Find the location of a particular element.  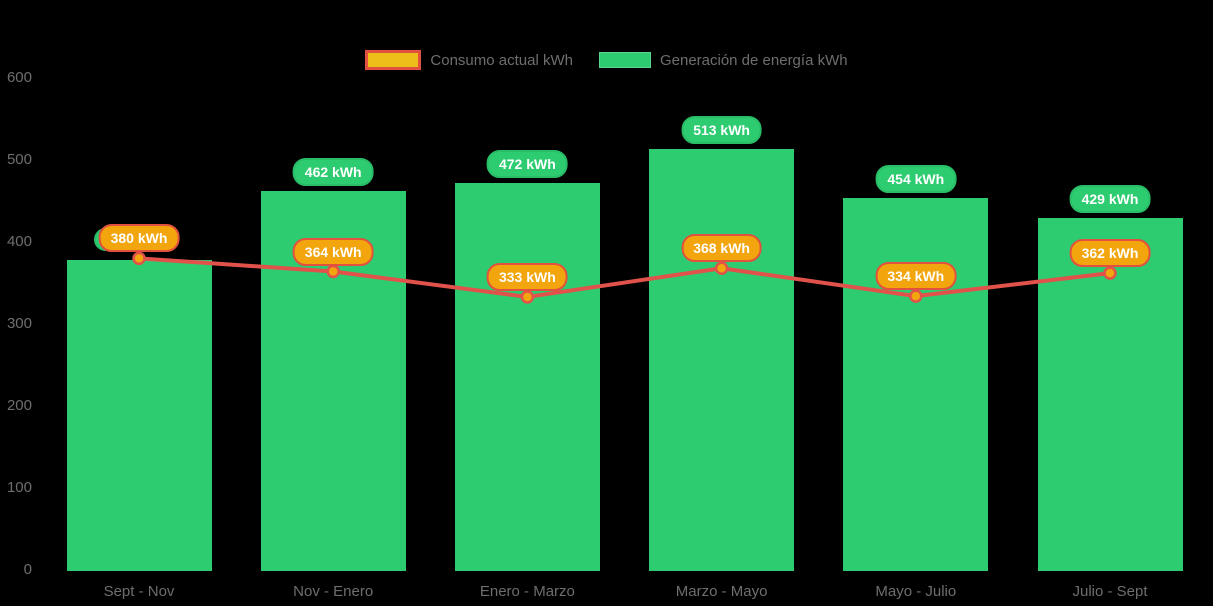

y-tick-label-0: 0 is located at coordinates (27, 569).